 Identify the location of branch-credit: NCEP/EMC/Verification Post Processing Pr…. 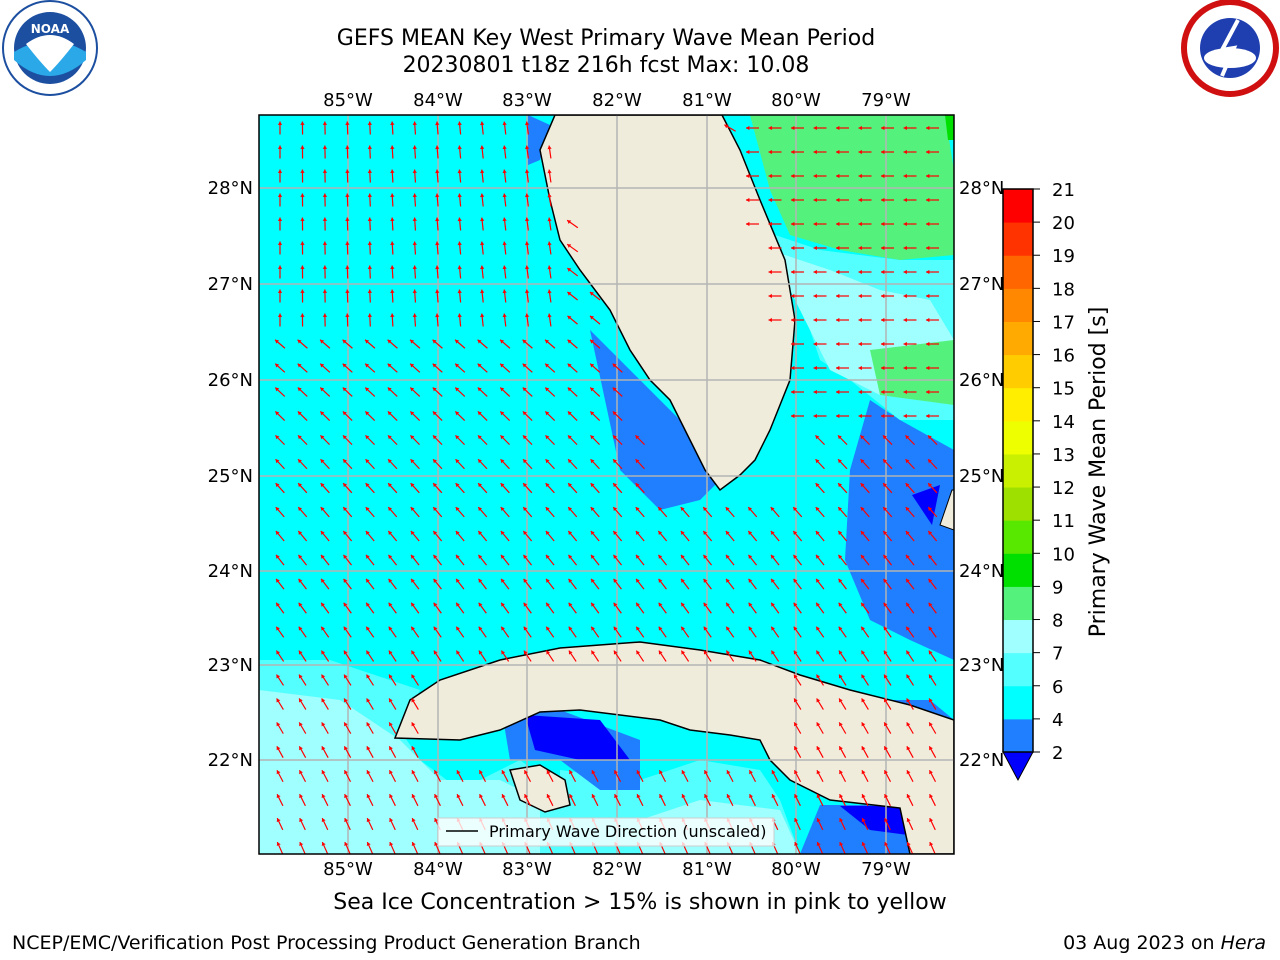
(326, 943).